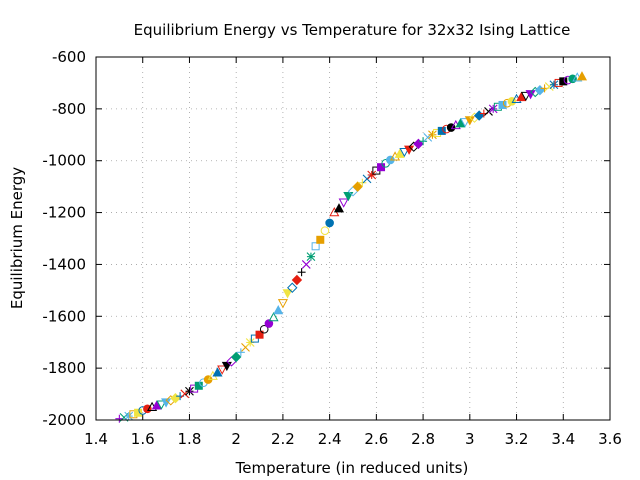  Describe the element at coordinates (64, 238) in the screenshot. I see `y-tick-labels: -2000 -1800 -1600 -1400 -1200 -1000 -800 -600` at that location.